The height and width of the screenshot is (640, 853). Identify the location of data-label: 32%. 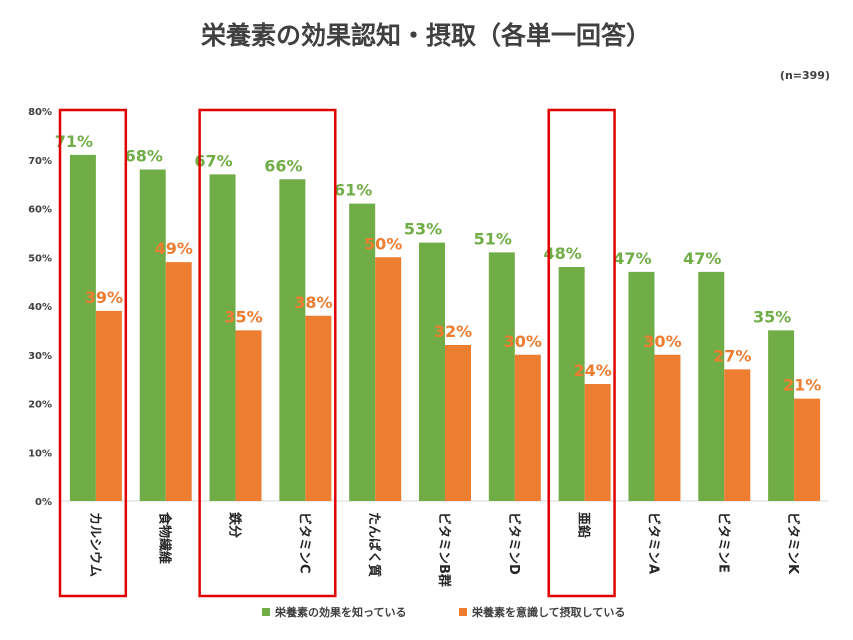
(453, 331).